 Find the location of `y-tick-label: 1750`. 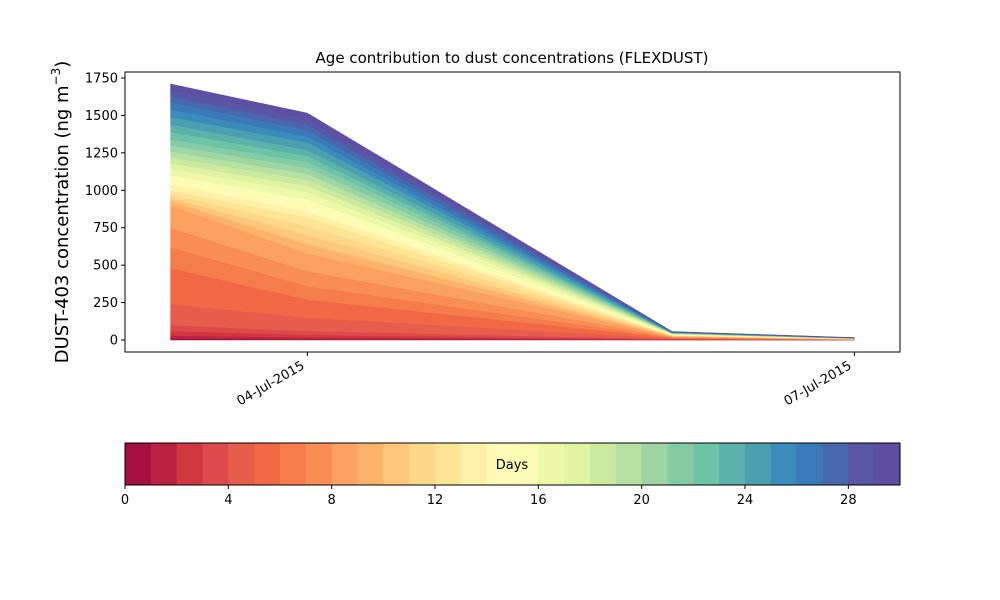

y-tick-label: 1750 is located at coordinates (101, 78).